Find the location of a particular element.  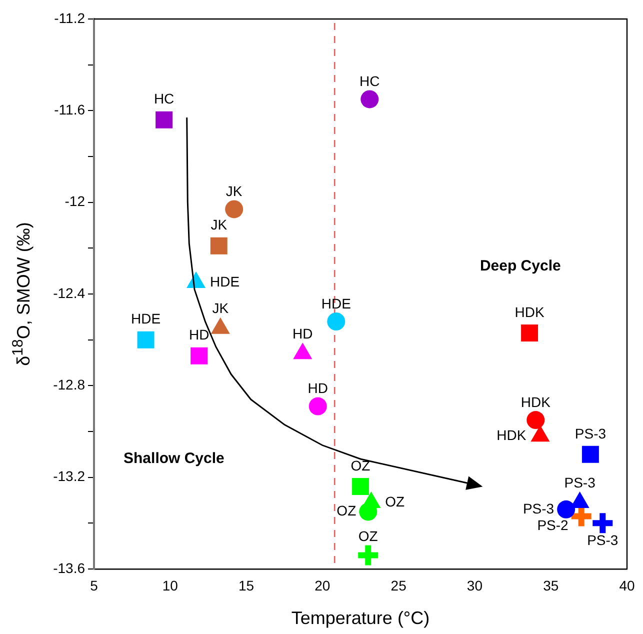

y-tick-label: -12.4 is located at coordinates (69, 292).